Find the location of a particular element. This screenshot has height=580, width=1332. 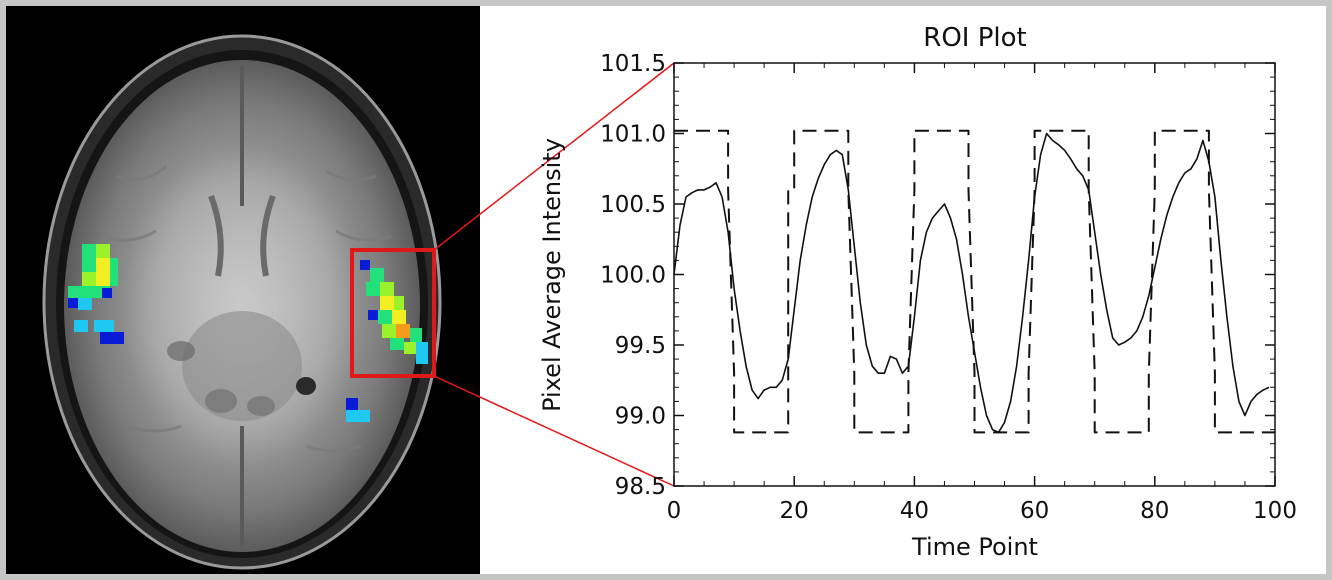

x-axis-title: Time Point is located at coordinates (974, 547).